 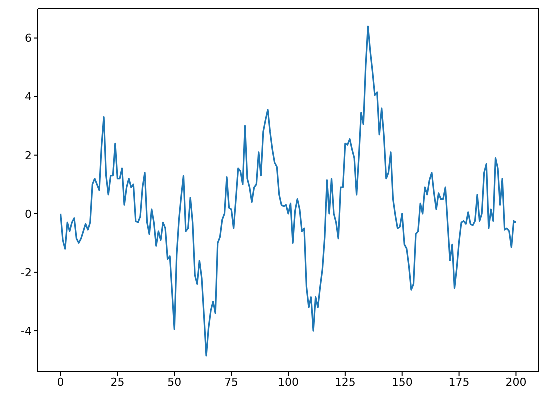 I want to click on x-tick-label: 75, so click(x=231, y=382).